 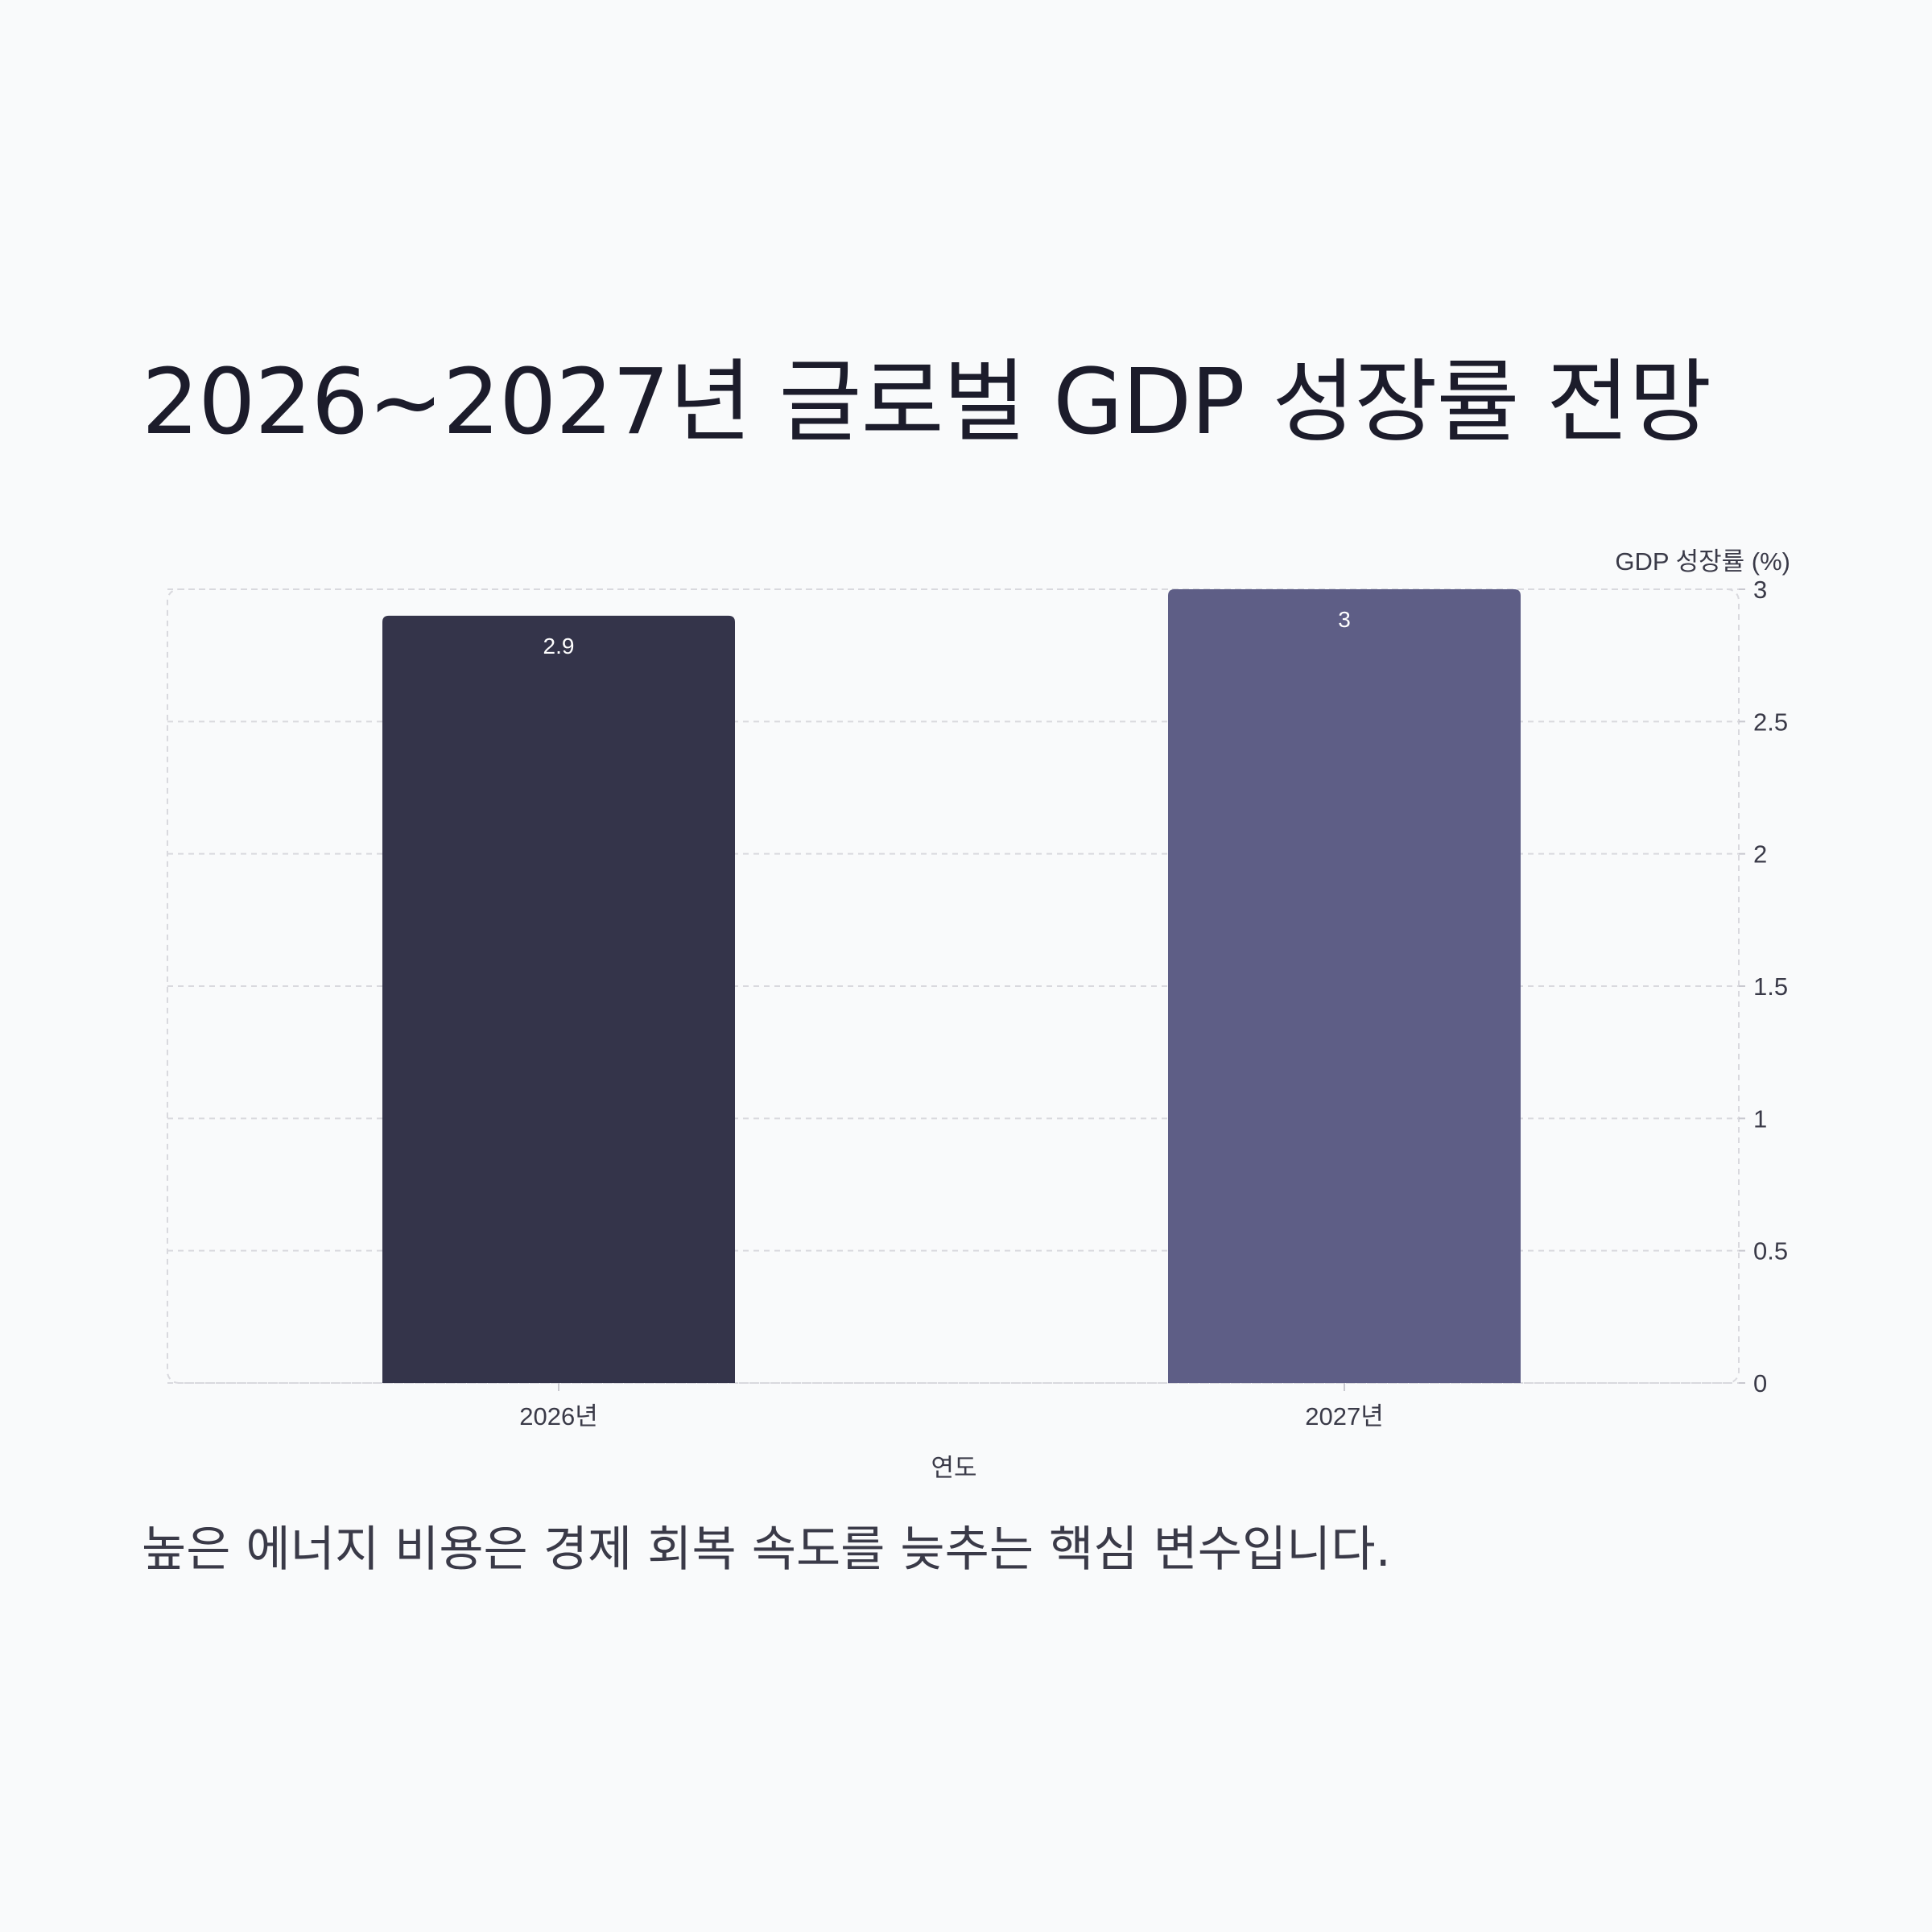 What do you see at coordinates (1760, 1383) in the screenshot?
I see `y-tick-label: 0` at bounding box center [1760, 1383].